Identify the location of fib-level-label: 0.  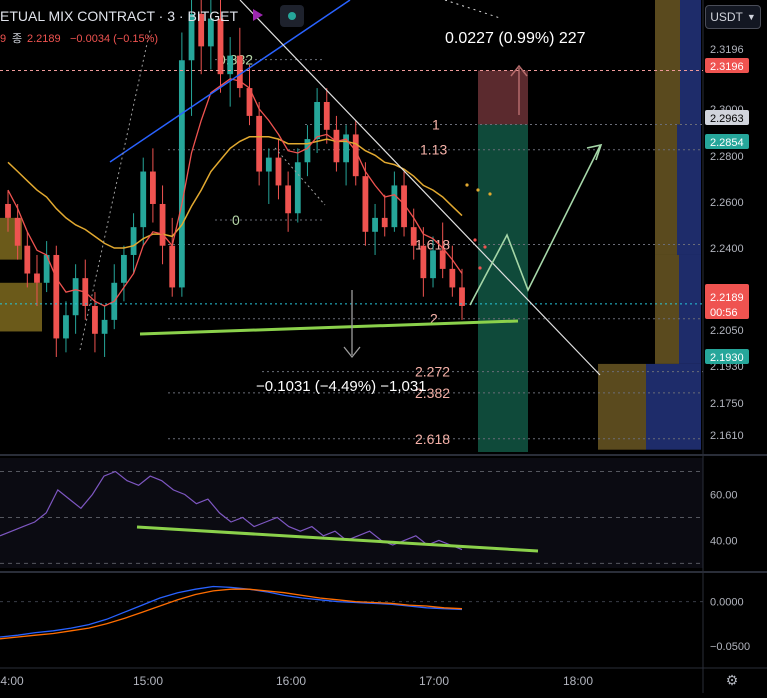
(236, 220).